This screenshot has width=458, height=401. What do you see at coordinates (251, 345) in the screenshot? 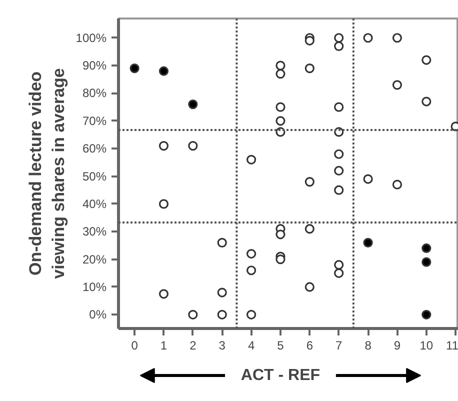
I see `x-tick-label: 4` at bounding box center [251, 345].